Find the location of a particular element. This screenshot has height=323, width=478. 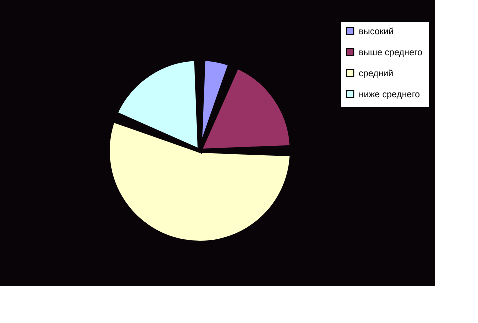

legend-label: выше среднего is located at coordinates (391, 53).